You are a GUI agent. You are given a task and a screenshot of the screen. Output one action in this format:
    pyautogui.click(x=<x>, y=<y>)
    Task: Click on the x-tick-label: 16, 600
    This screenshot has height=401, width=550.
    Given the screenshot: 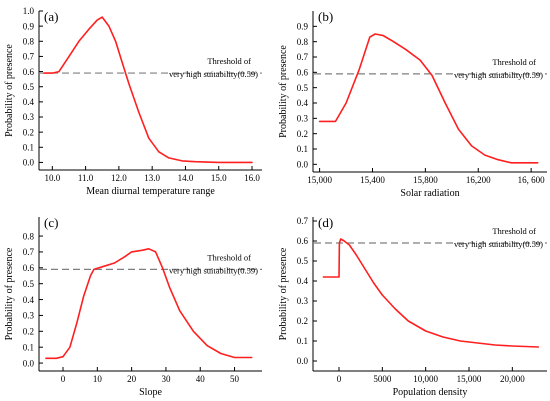 What is the action you would take?
    pyautogui.click(x=532, y=180)
    